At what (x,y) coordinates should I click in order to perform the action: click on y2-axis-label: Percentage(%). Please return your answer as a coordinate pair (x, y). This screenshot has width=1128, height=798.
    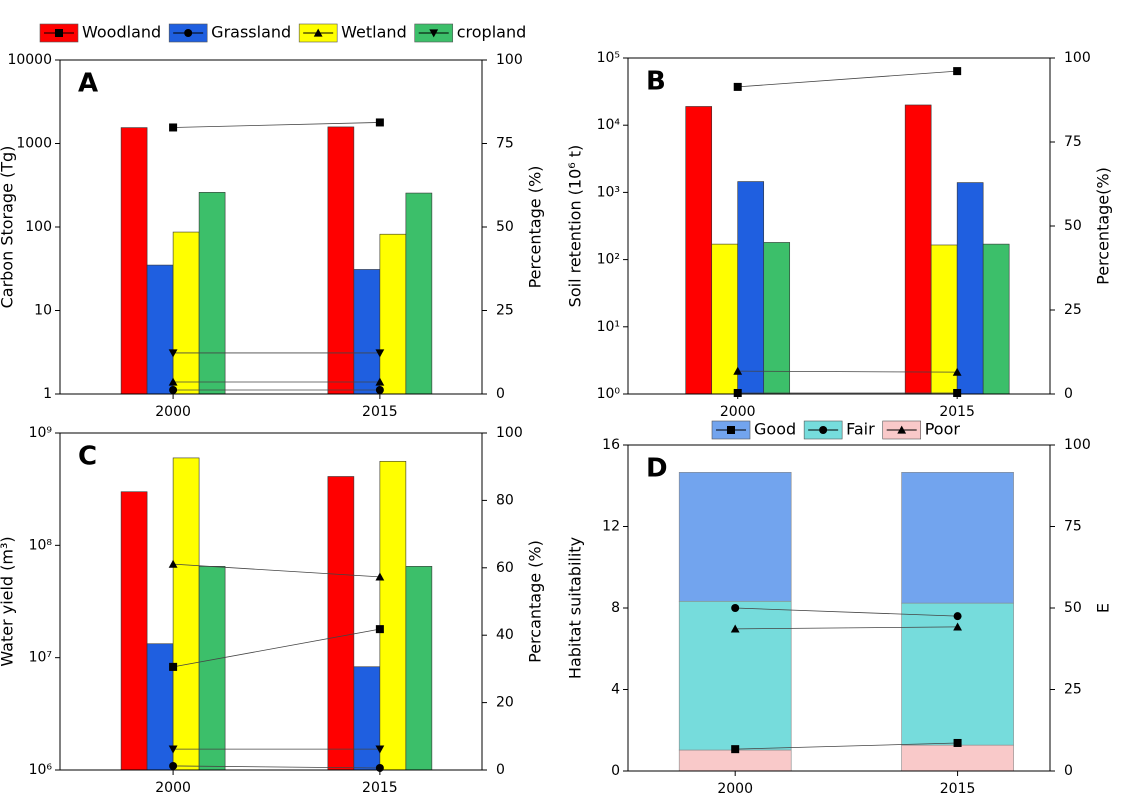
    Looking at the image, I should click on (1103, 226).